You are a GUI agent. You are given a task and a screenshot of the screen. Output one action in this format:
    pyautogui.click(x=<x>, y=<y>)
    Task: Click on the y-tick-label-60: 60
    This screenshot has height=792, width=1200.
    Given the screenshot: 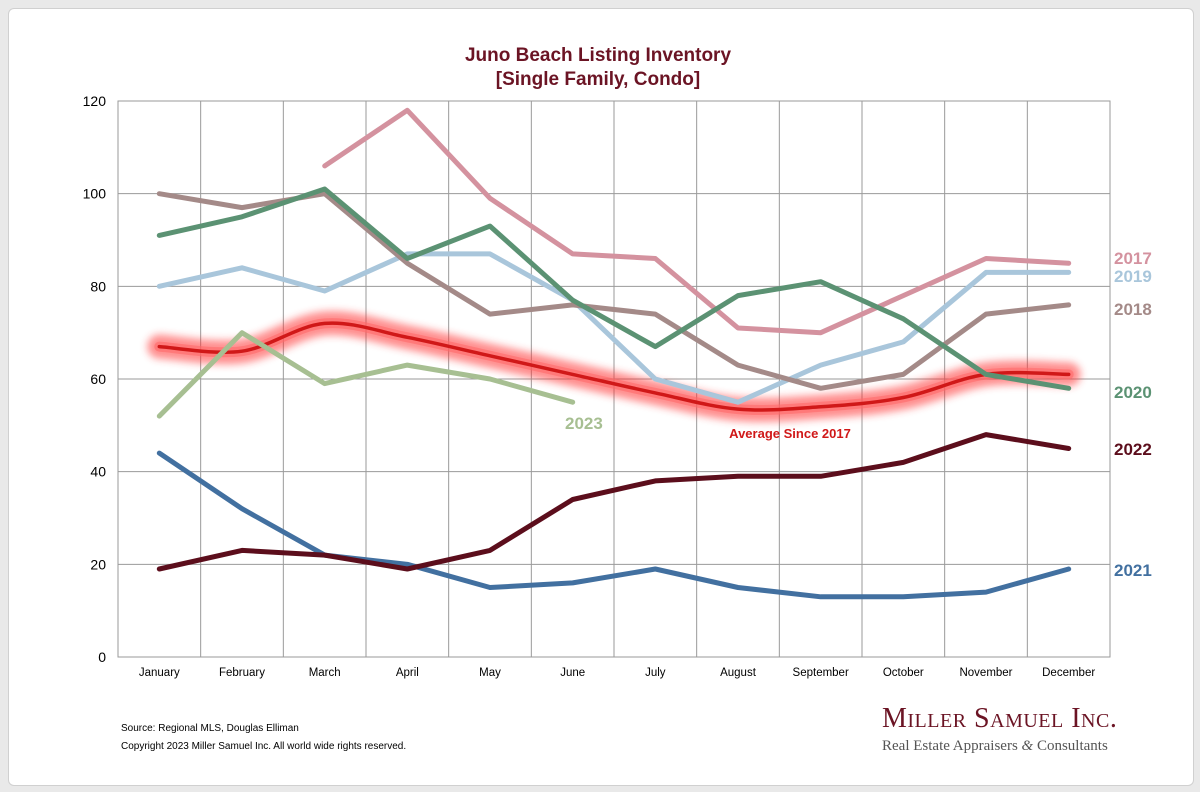 What is the action you would take?
    pyautogui.click(x=98, y=379)
    